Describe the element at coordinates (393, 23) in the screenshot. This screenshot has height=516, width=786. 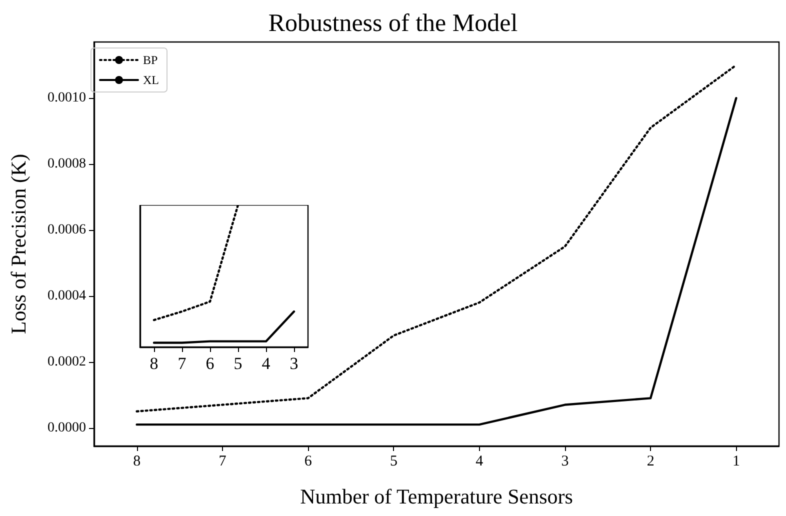
I see `chart-title: Robustness of the Model` at that location.